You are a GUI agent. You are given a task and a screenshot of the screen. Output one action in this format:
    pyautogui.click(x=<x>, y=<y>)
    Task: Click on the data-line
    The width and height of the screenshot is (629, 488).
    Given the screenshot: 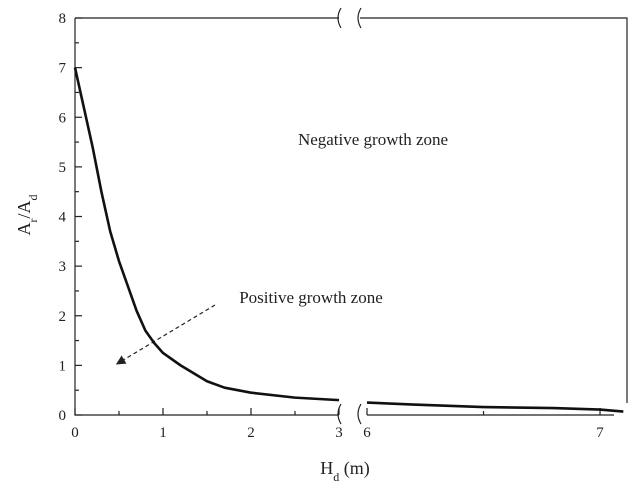 What is the action you would take?
    pyautogui.click(x=495, y=407)
    